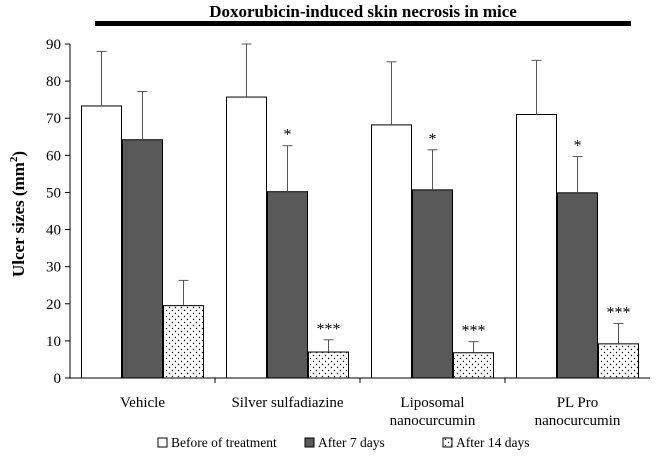 The width and height of the screenshot is (662, 470). Describe the element at coordinates (53, 342) in the screenshot. I see `y-tick-label: 10` at that location.